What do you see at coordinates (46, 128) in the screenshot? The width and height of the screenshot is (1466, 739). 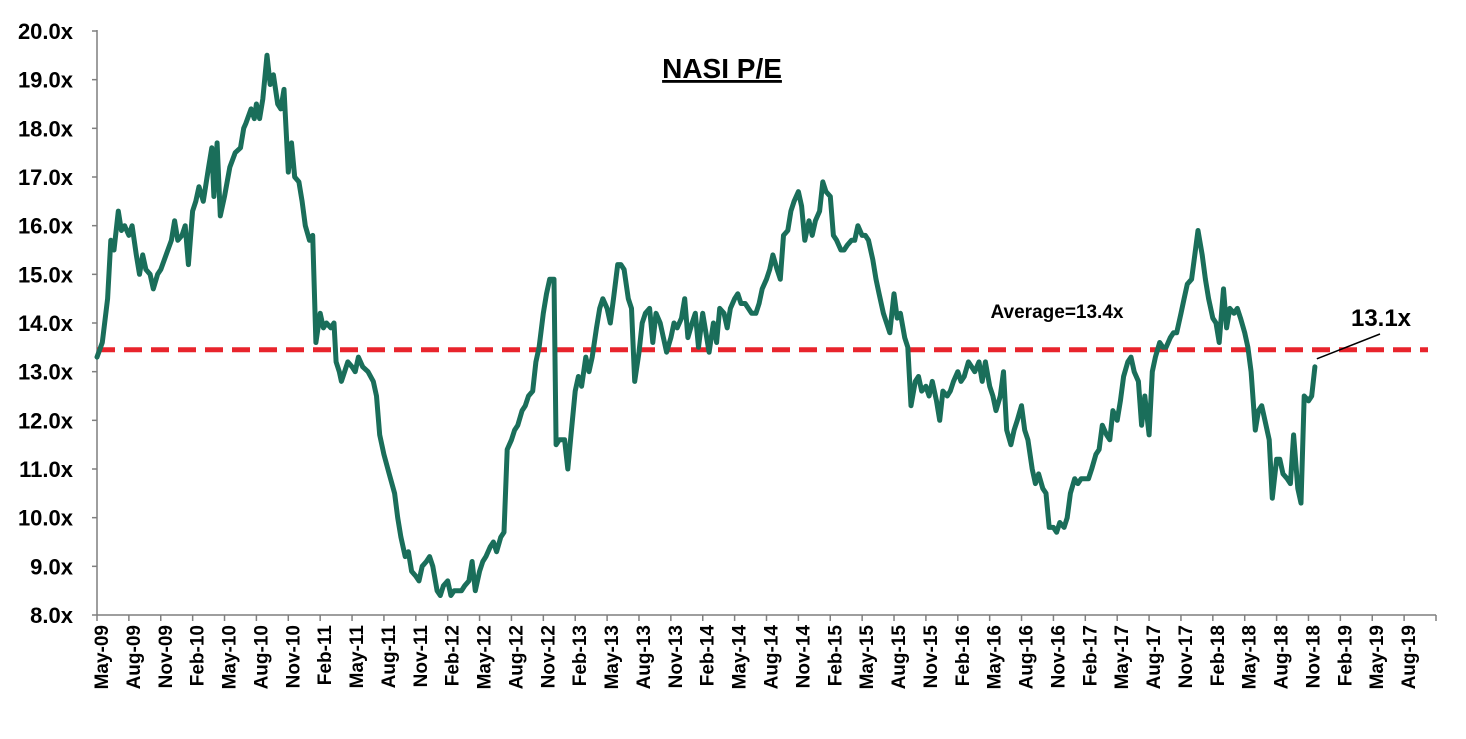 I see `y-tick-label: 18.0x` at bounding box center [46, 128].